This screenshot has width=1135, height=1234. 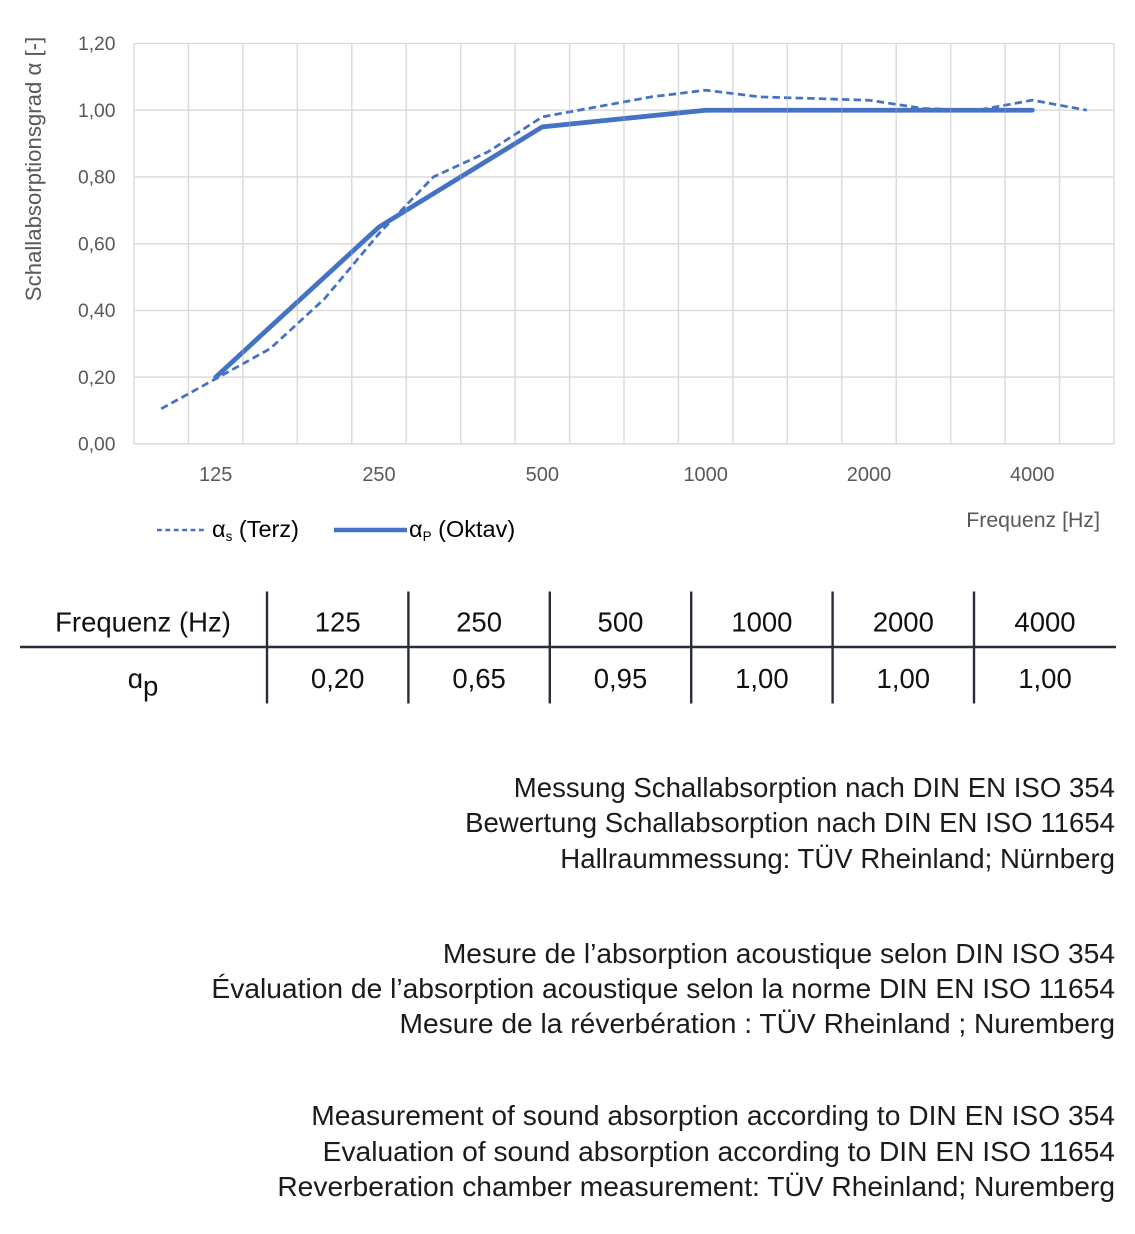 I want to click on svg-text: 0,00, so click(x=97, y=445).